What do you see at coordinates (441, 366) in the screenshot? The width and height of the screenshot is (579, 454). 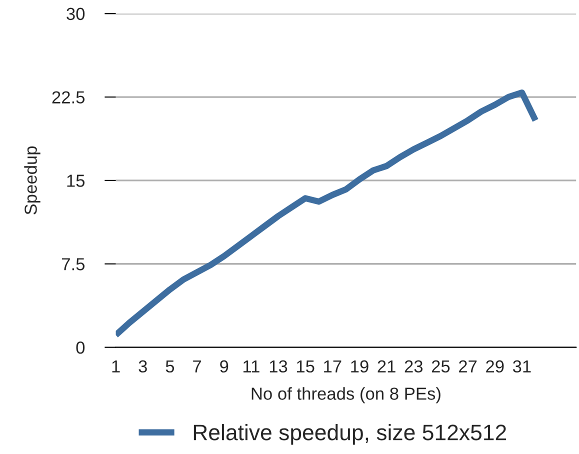 I see `x-tick-label: 25` at bounding box center [441, 366].